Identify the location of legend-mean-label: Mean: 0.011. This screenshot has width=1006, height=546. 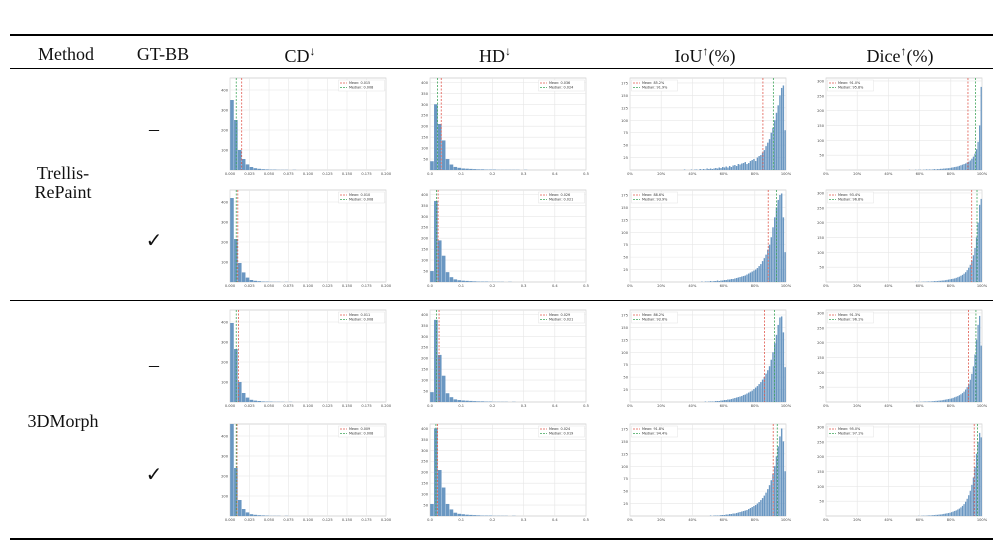
(359, 315).